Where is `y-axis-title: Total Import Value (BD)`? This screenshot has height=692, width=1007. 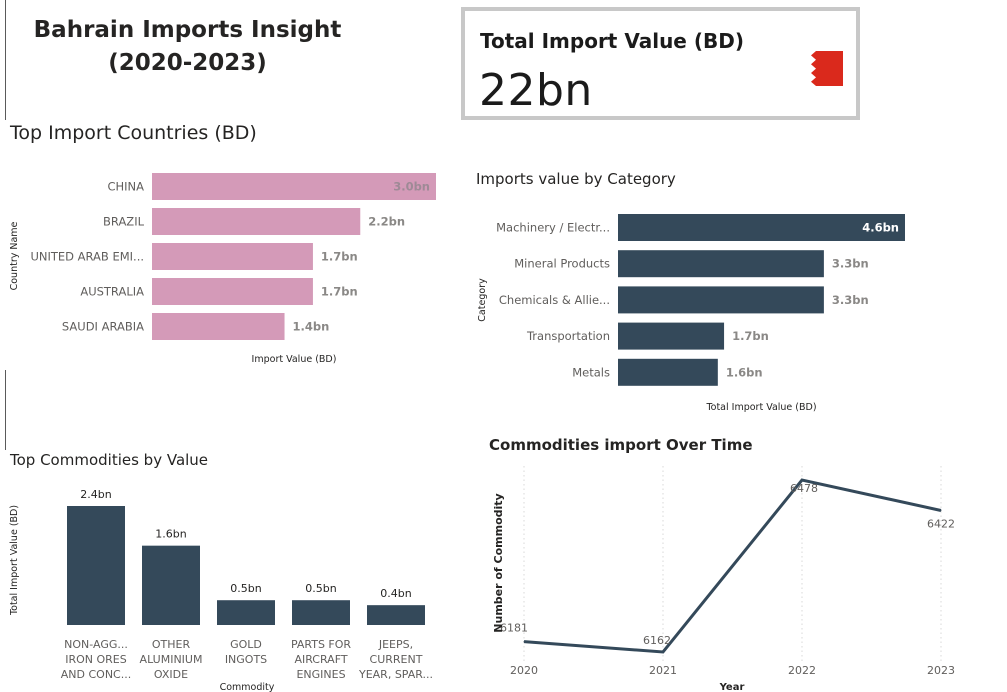 y-axis-title: Total Import Value (BD) is located at coordinates (14, 560).